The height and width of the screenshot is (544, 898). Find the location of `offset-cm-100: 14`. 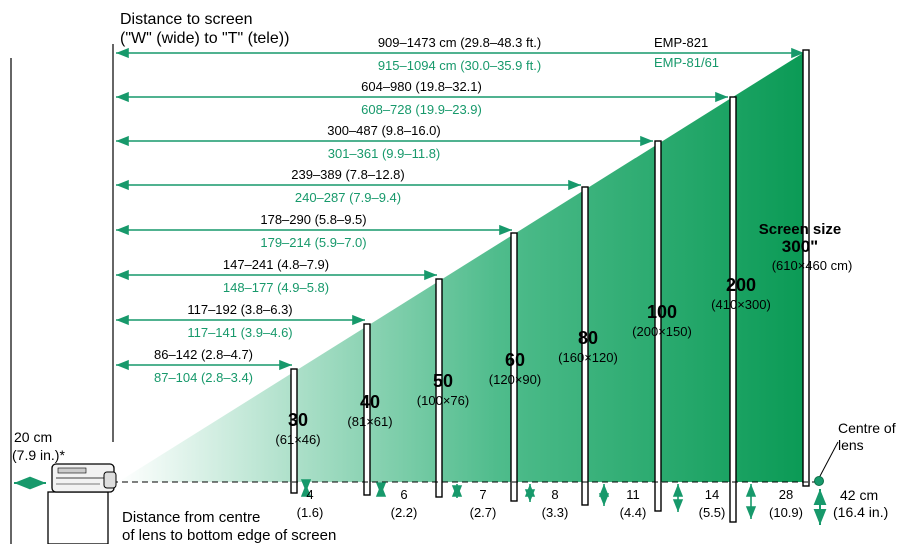

offset-cm-100: 14 is located at coordinates (712, 494).